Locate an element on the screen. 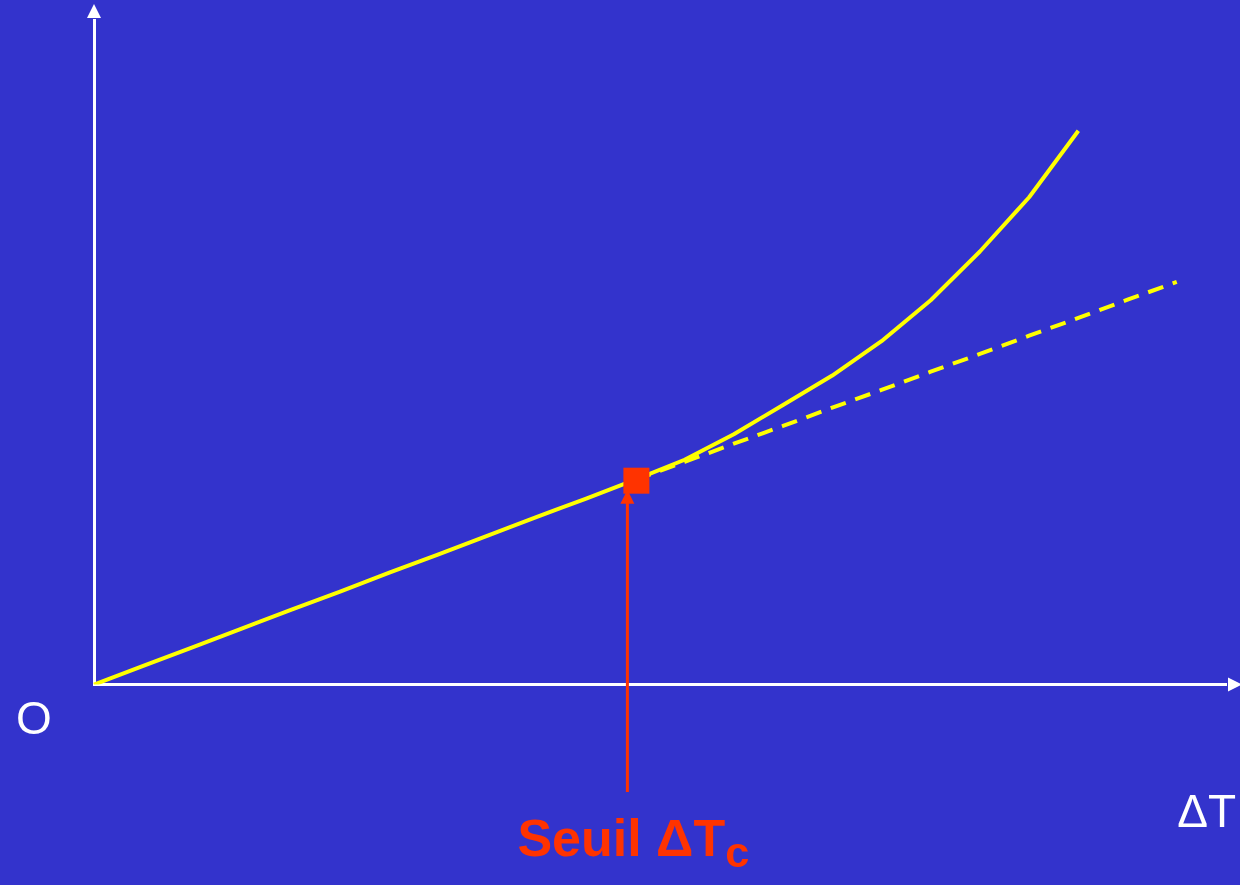  text: Seuil ΔT$_{c}$ is located at coordinates (633, 843).